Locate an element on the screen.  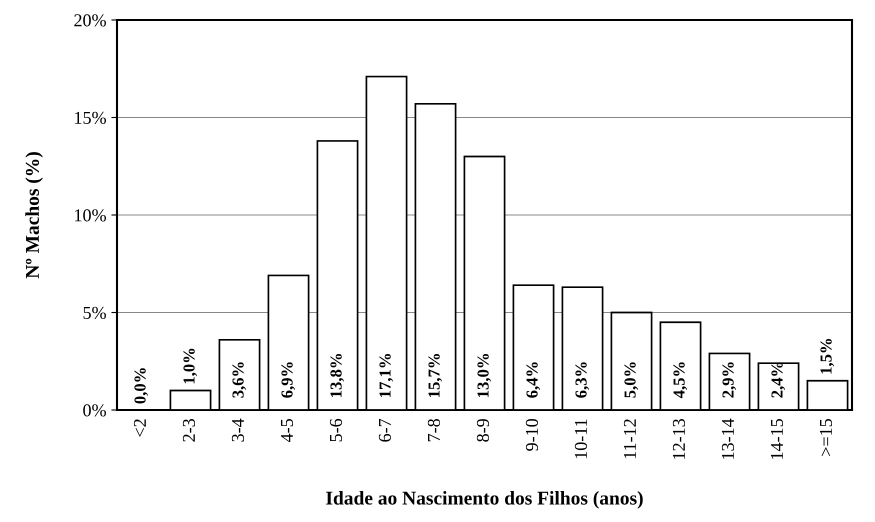
data-label: 6,9% is located at coordinates (288, 380).